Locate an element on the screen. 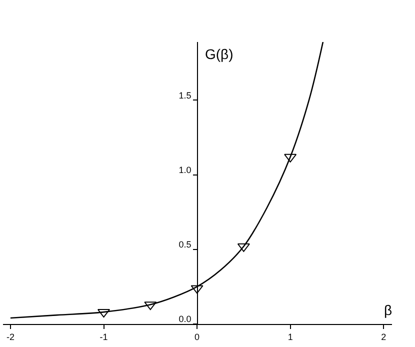 The image size is (415, 347). x-tick-label: 0 is located at coordinates (197, 337).